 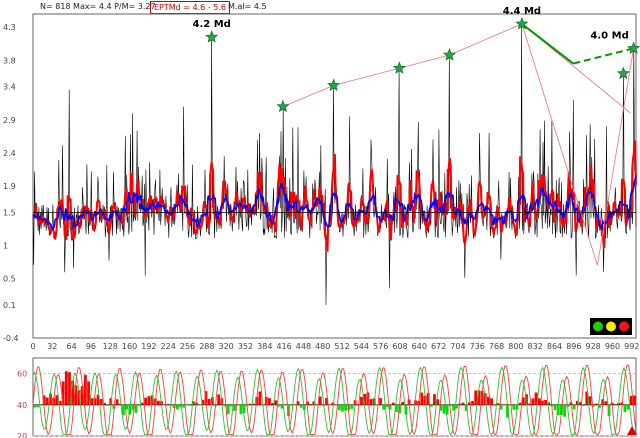 What do you see at coordinates (515, 346) in the screenshot?
I see `x-tick-label: 800` at bounding box center [515, 346].